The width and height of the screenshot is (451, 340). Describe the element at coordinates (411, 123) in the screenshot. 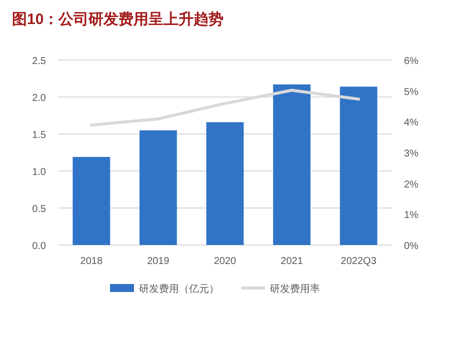

I see `y2-tick-label: 4%` at that location.